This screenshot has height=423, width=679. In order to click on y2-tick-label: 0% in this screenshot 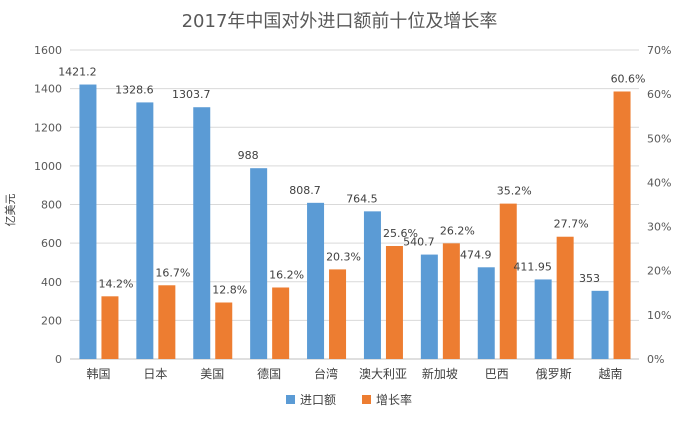, I will do `click(655, 359)`.